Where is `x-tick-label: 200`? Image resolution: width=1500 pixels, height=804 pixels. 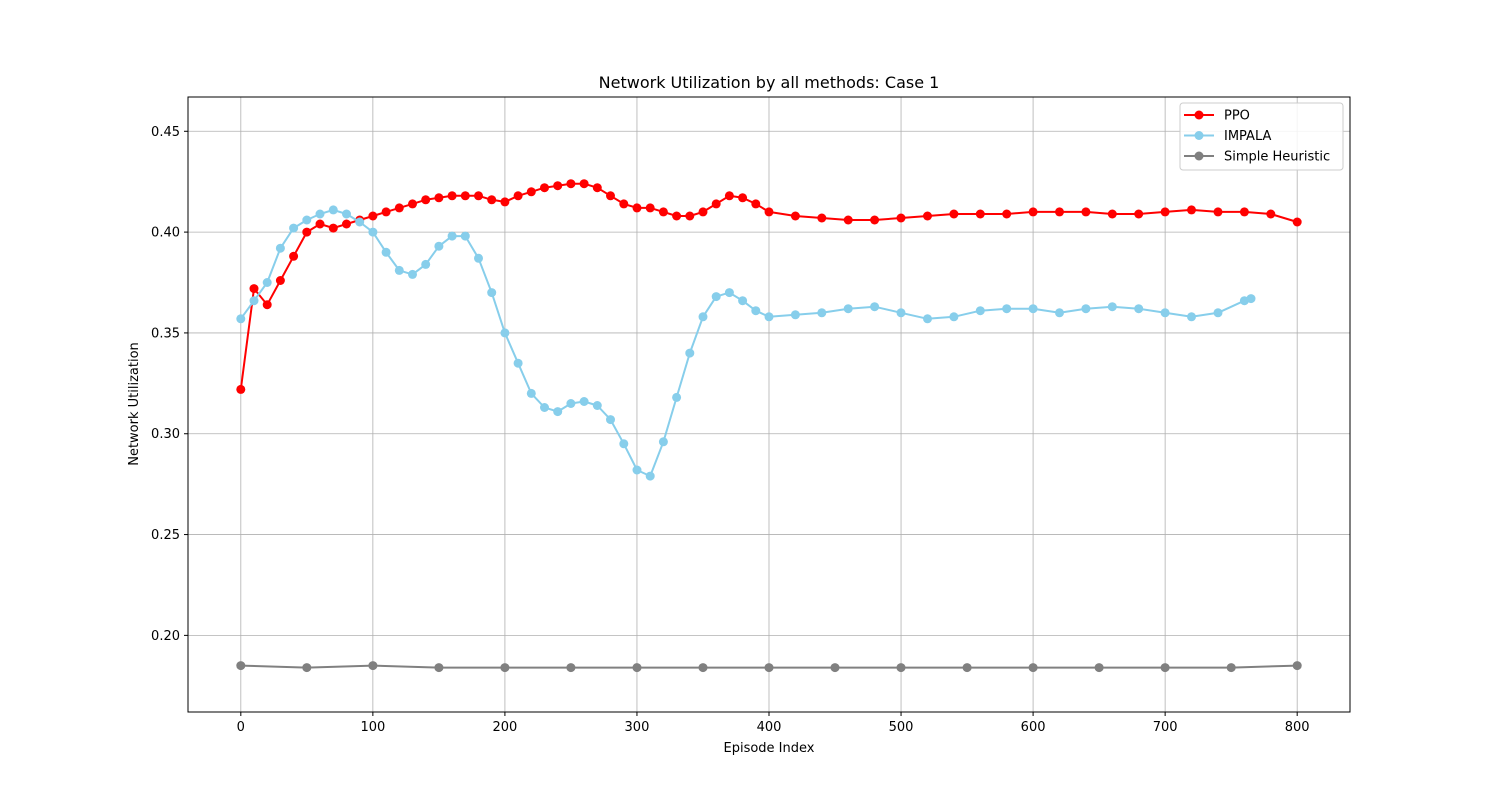 x-tick-label: 200 is located at coordinates (504, 727).